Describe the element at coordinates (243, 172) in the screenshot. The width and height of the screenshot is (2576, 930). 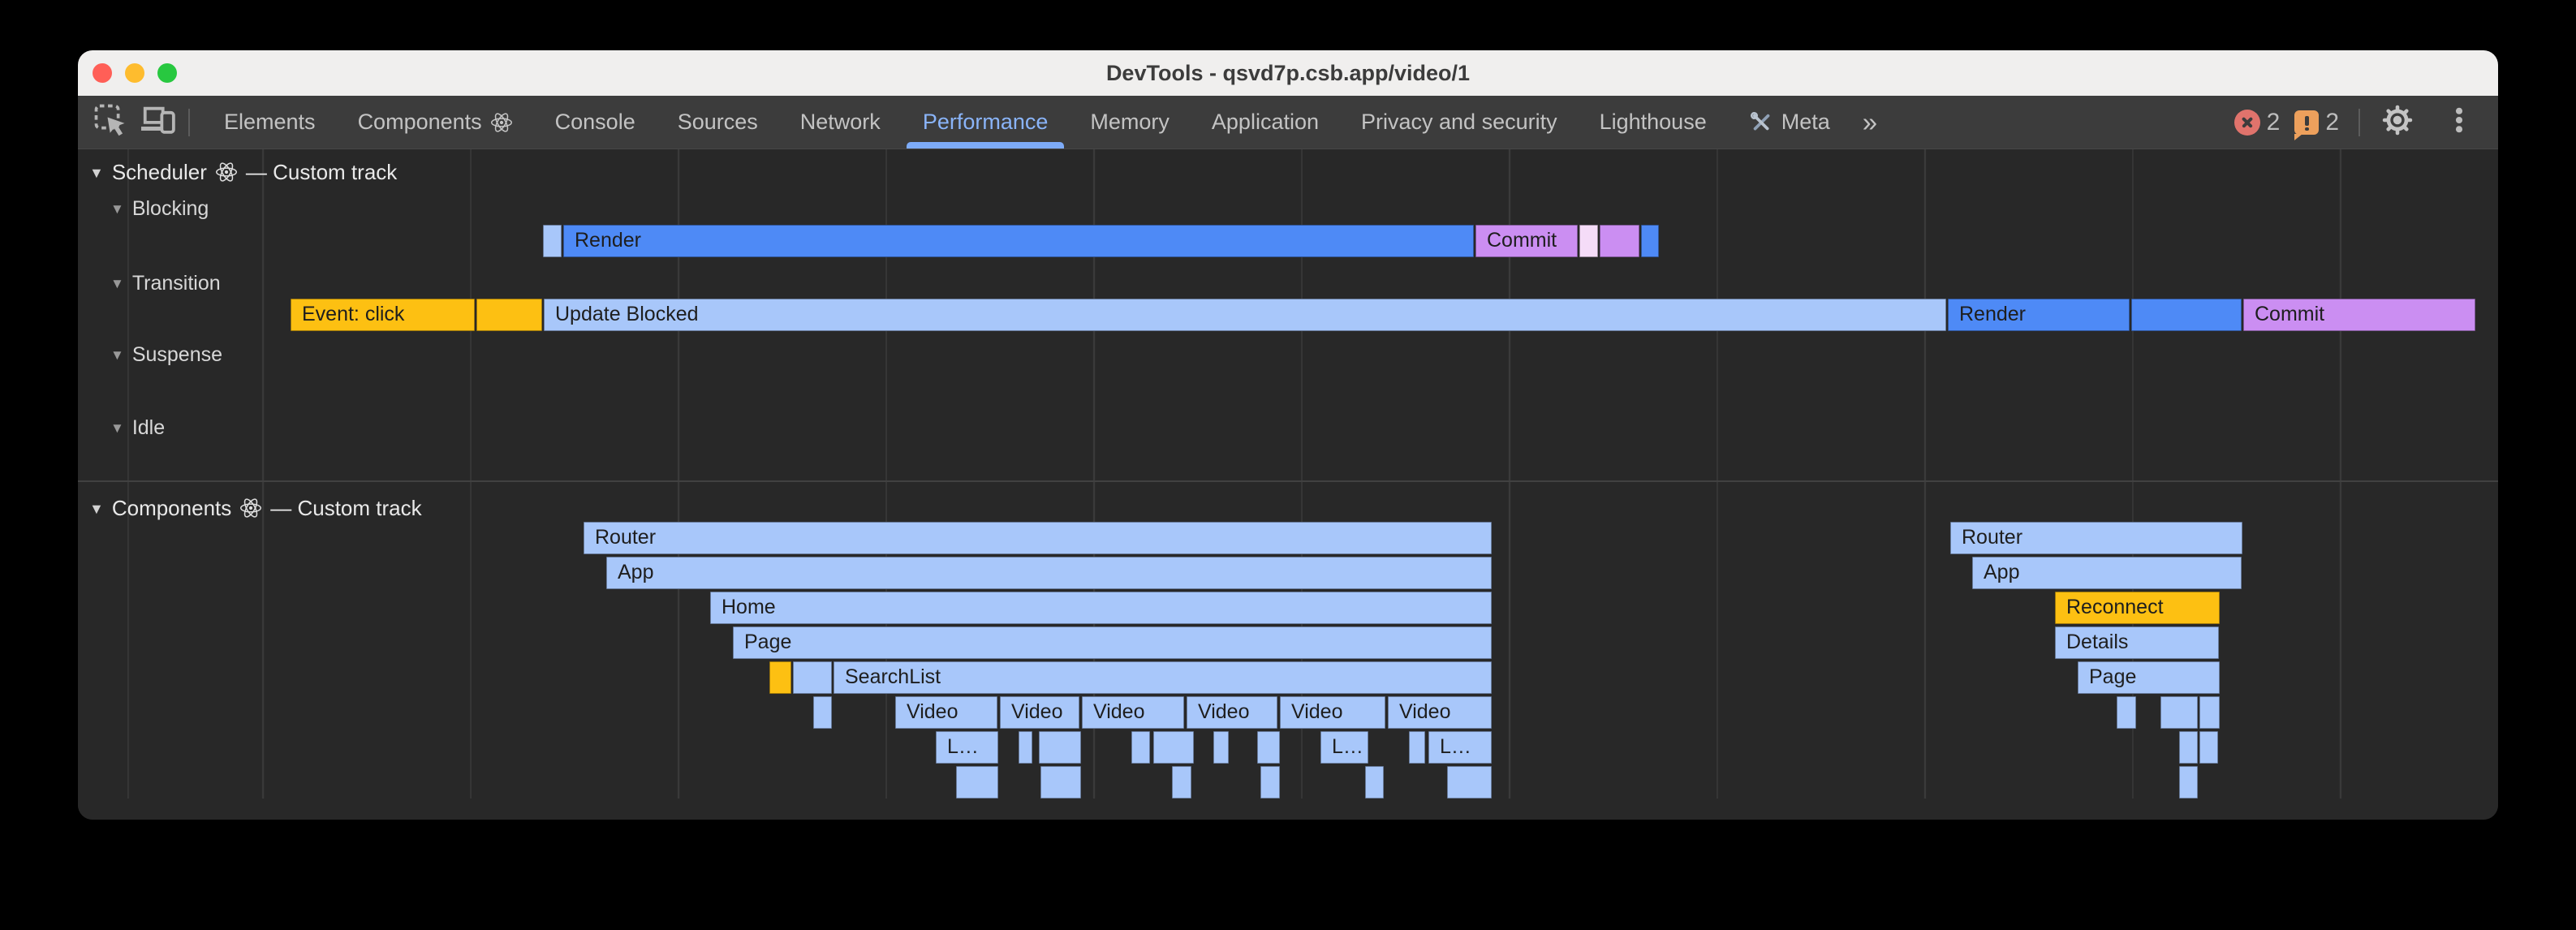
I see `scheduler-track-header: ▼ Scheduler — Custom track` at that location.